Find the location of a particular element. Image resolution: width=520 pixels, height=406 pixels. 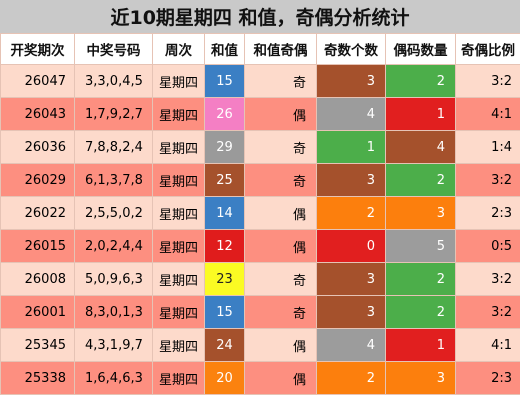

cell-sum: 26 is located at coordinates (224, 114).